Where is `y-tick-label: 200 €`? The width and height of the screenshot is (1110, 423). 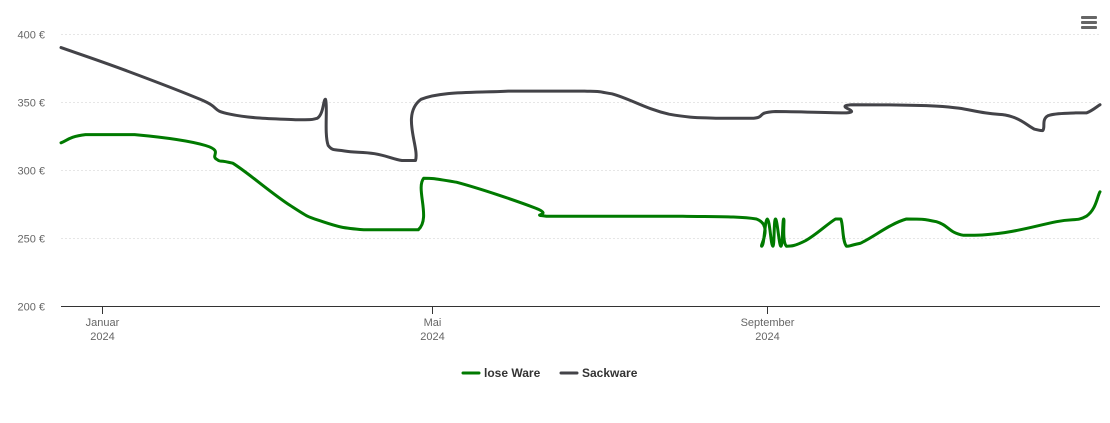
y-tick-label: 200 € is located at coordinates (31, 308).